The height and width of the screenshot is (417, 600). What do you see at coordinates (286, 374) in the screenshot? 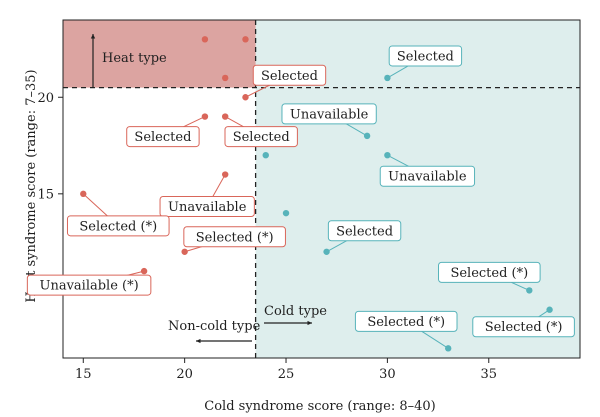
I see `x-tick-label: 25` at bounding box center [286, 374].